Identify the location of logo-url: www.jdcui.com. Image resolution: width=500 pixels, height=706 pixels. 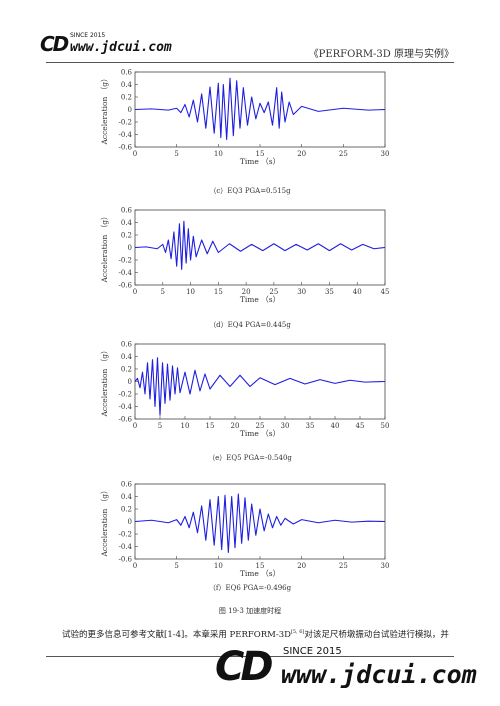
(121, 47).